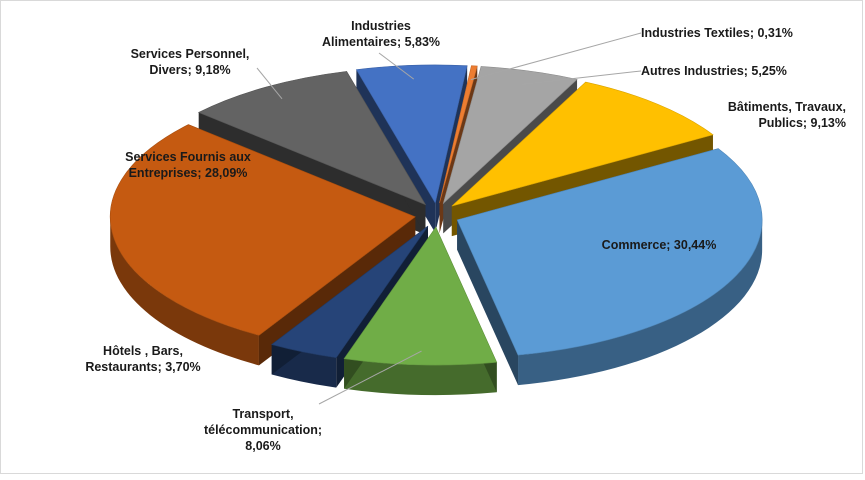  What do you see at coordinates (190, 62) in the screenshot?
I see `data-label: Services Personnel, Divers; 9,18%` at bounding box center [190, 62].